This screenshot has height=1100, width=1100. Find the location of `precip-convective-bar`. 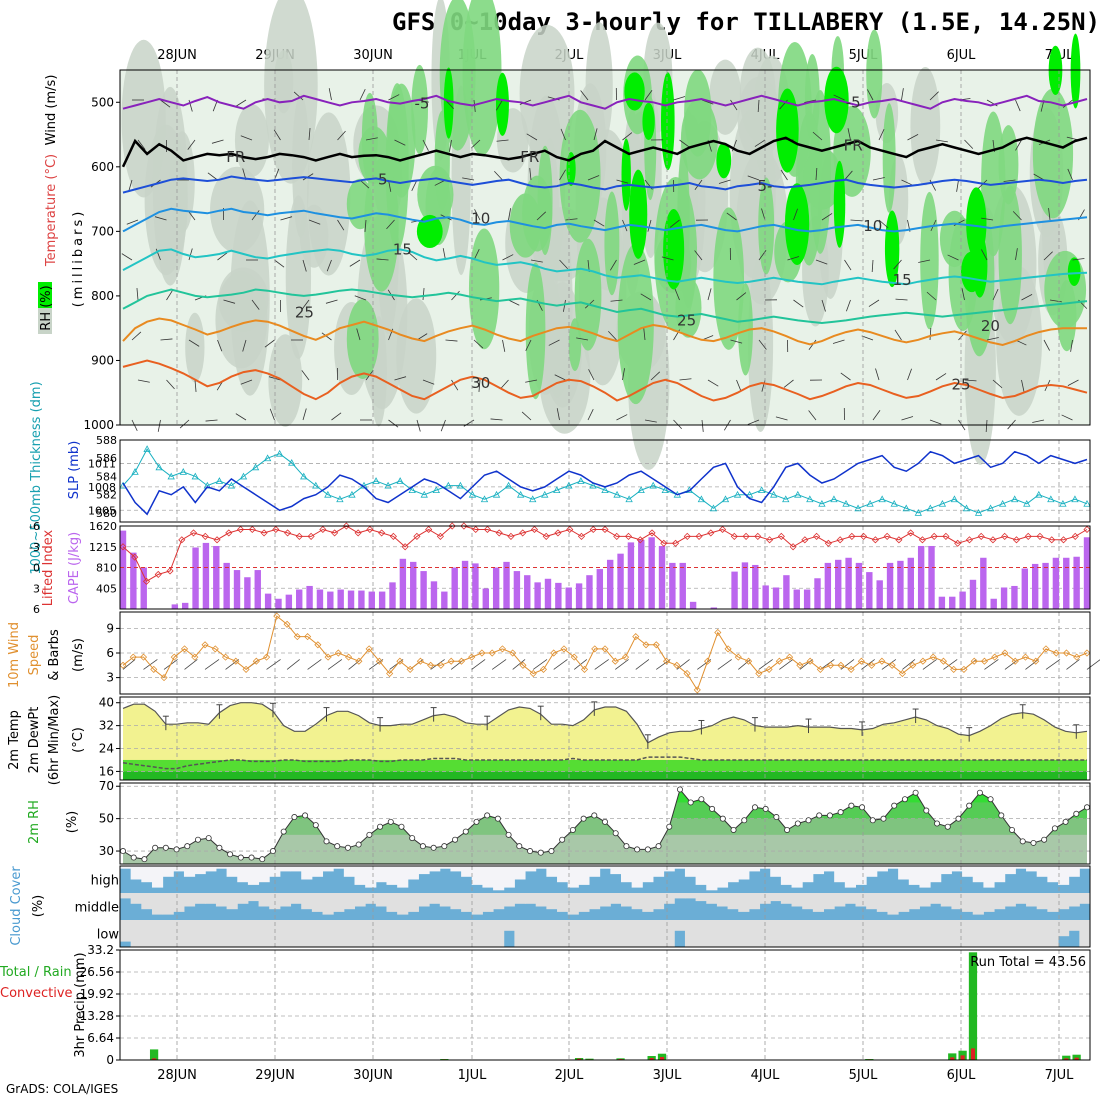

precip-convective-bar is located at coordinates (952, 1058).